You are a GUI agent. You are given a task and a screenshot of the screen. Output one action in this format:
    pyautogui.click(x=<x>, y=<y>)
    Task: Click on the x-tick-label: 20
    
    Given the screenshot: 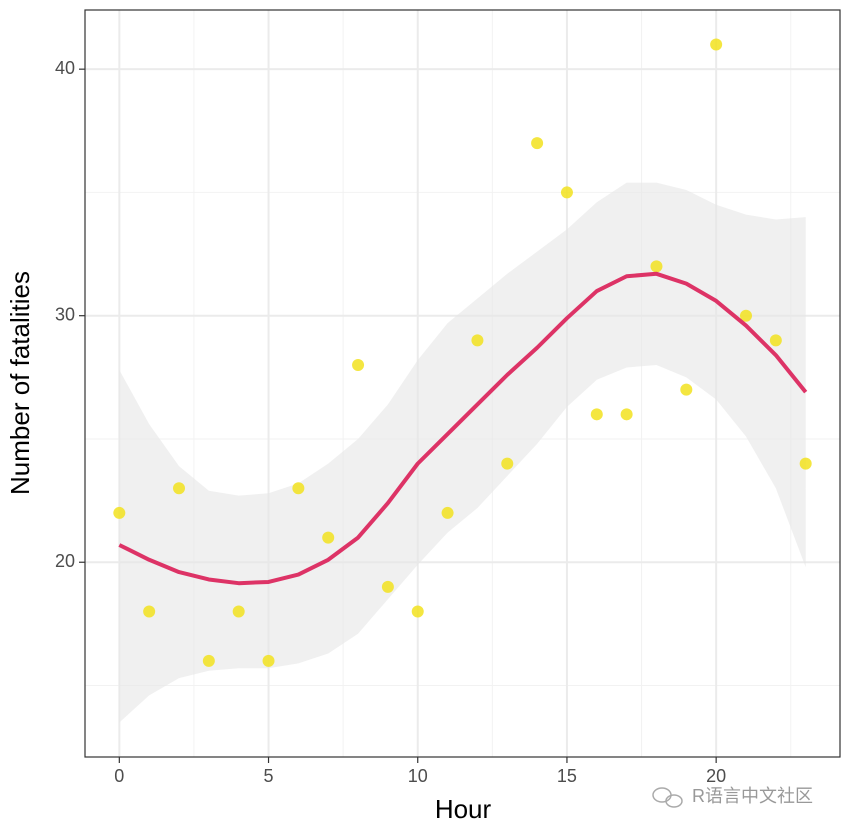 What is the action you would take?
    pyautogui.click(x=716, y=776)
    